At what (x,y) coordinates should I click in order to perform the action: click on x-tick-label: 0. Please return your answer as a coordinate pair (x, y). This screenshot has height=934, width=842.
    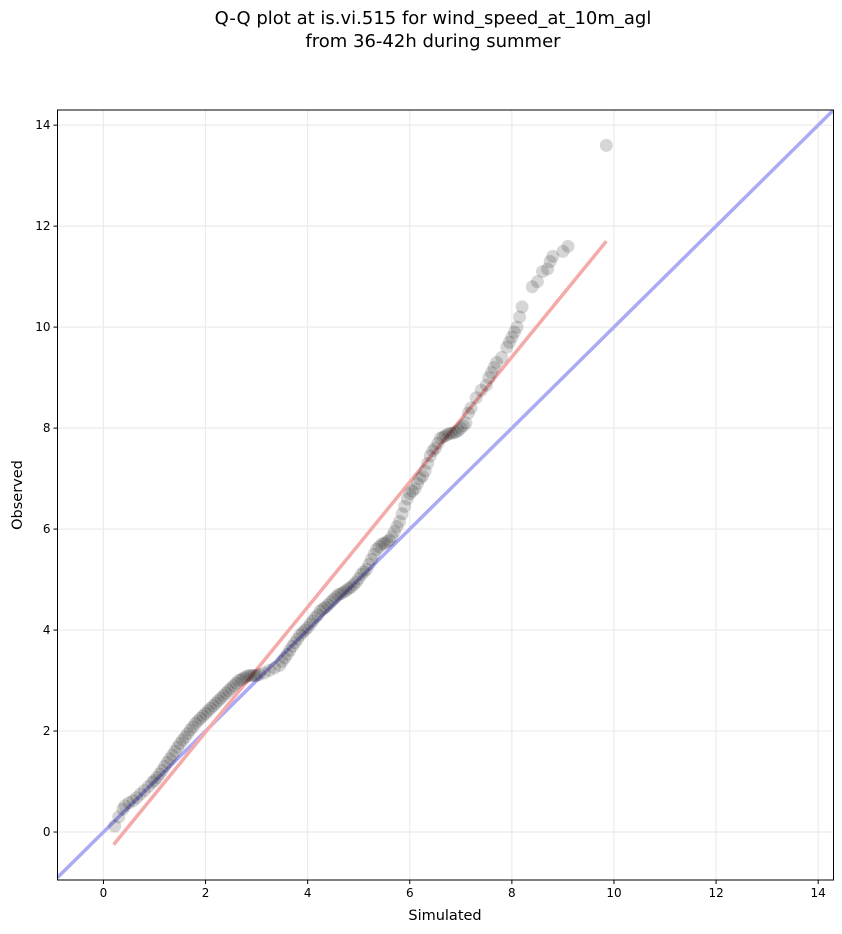
    Looking at the image, I should click on (104, 893).